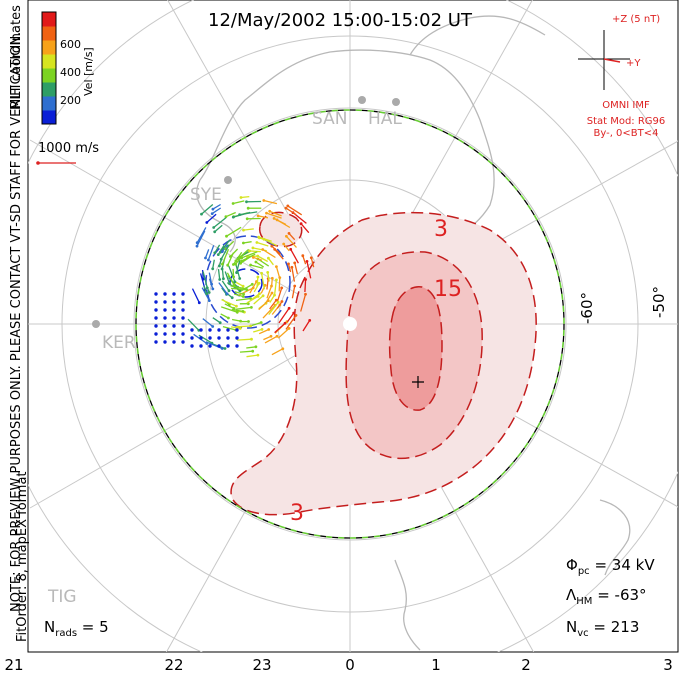 The image size is (680, 674). I want to click on grid-points, so click(196, 320).